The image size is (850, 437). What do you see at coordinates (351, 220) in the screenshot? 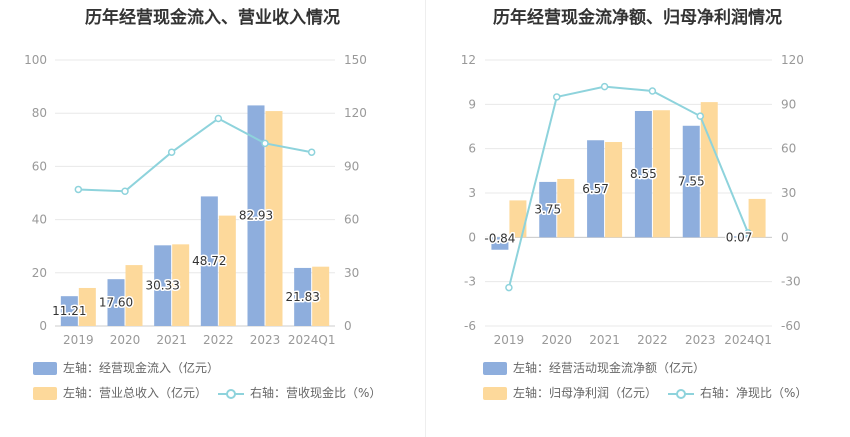
I see `left-chart-right-tick-label: 60` at bounding box center [351, 220].